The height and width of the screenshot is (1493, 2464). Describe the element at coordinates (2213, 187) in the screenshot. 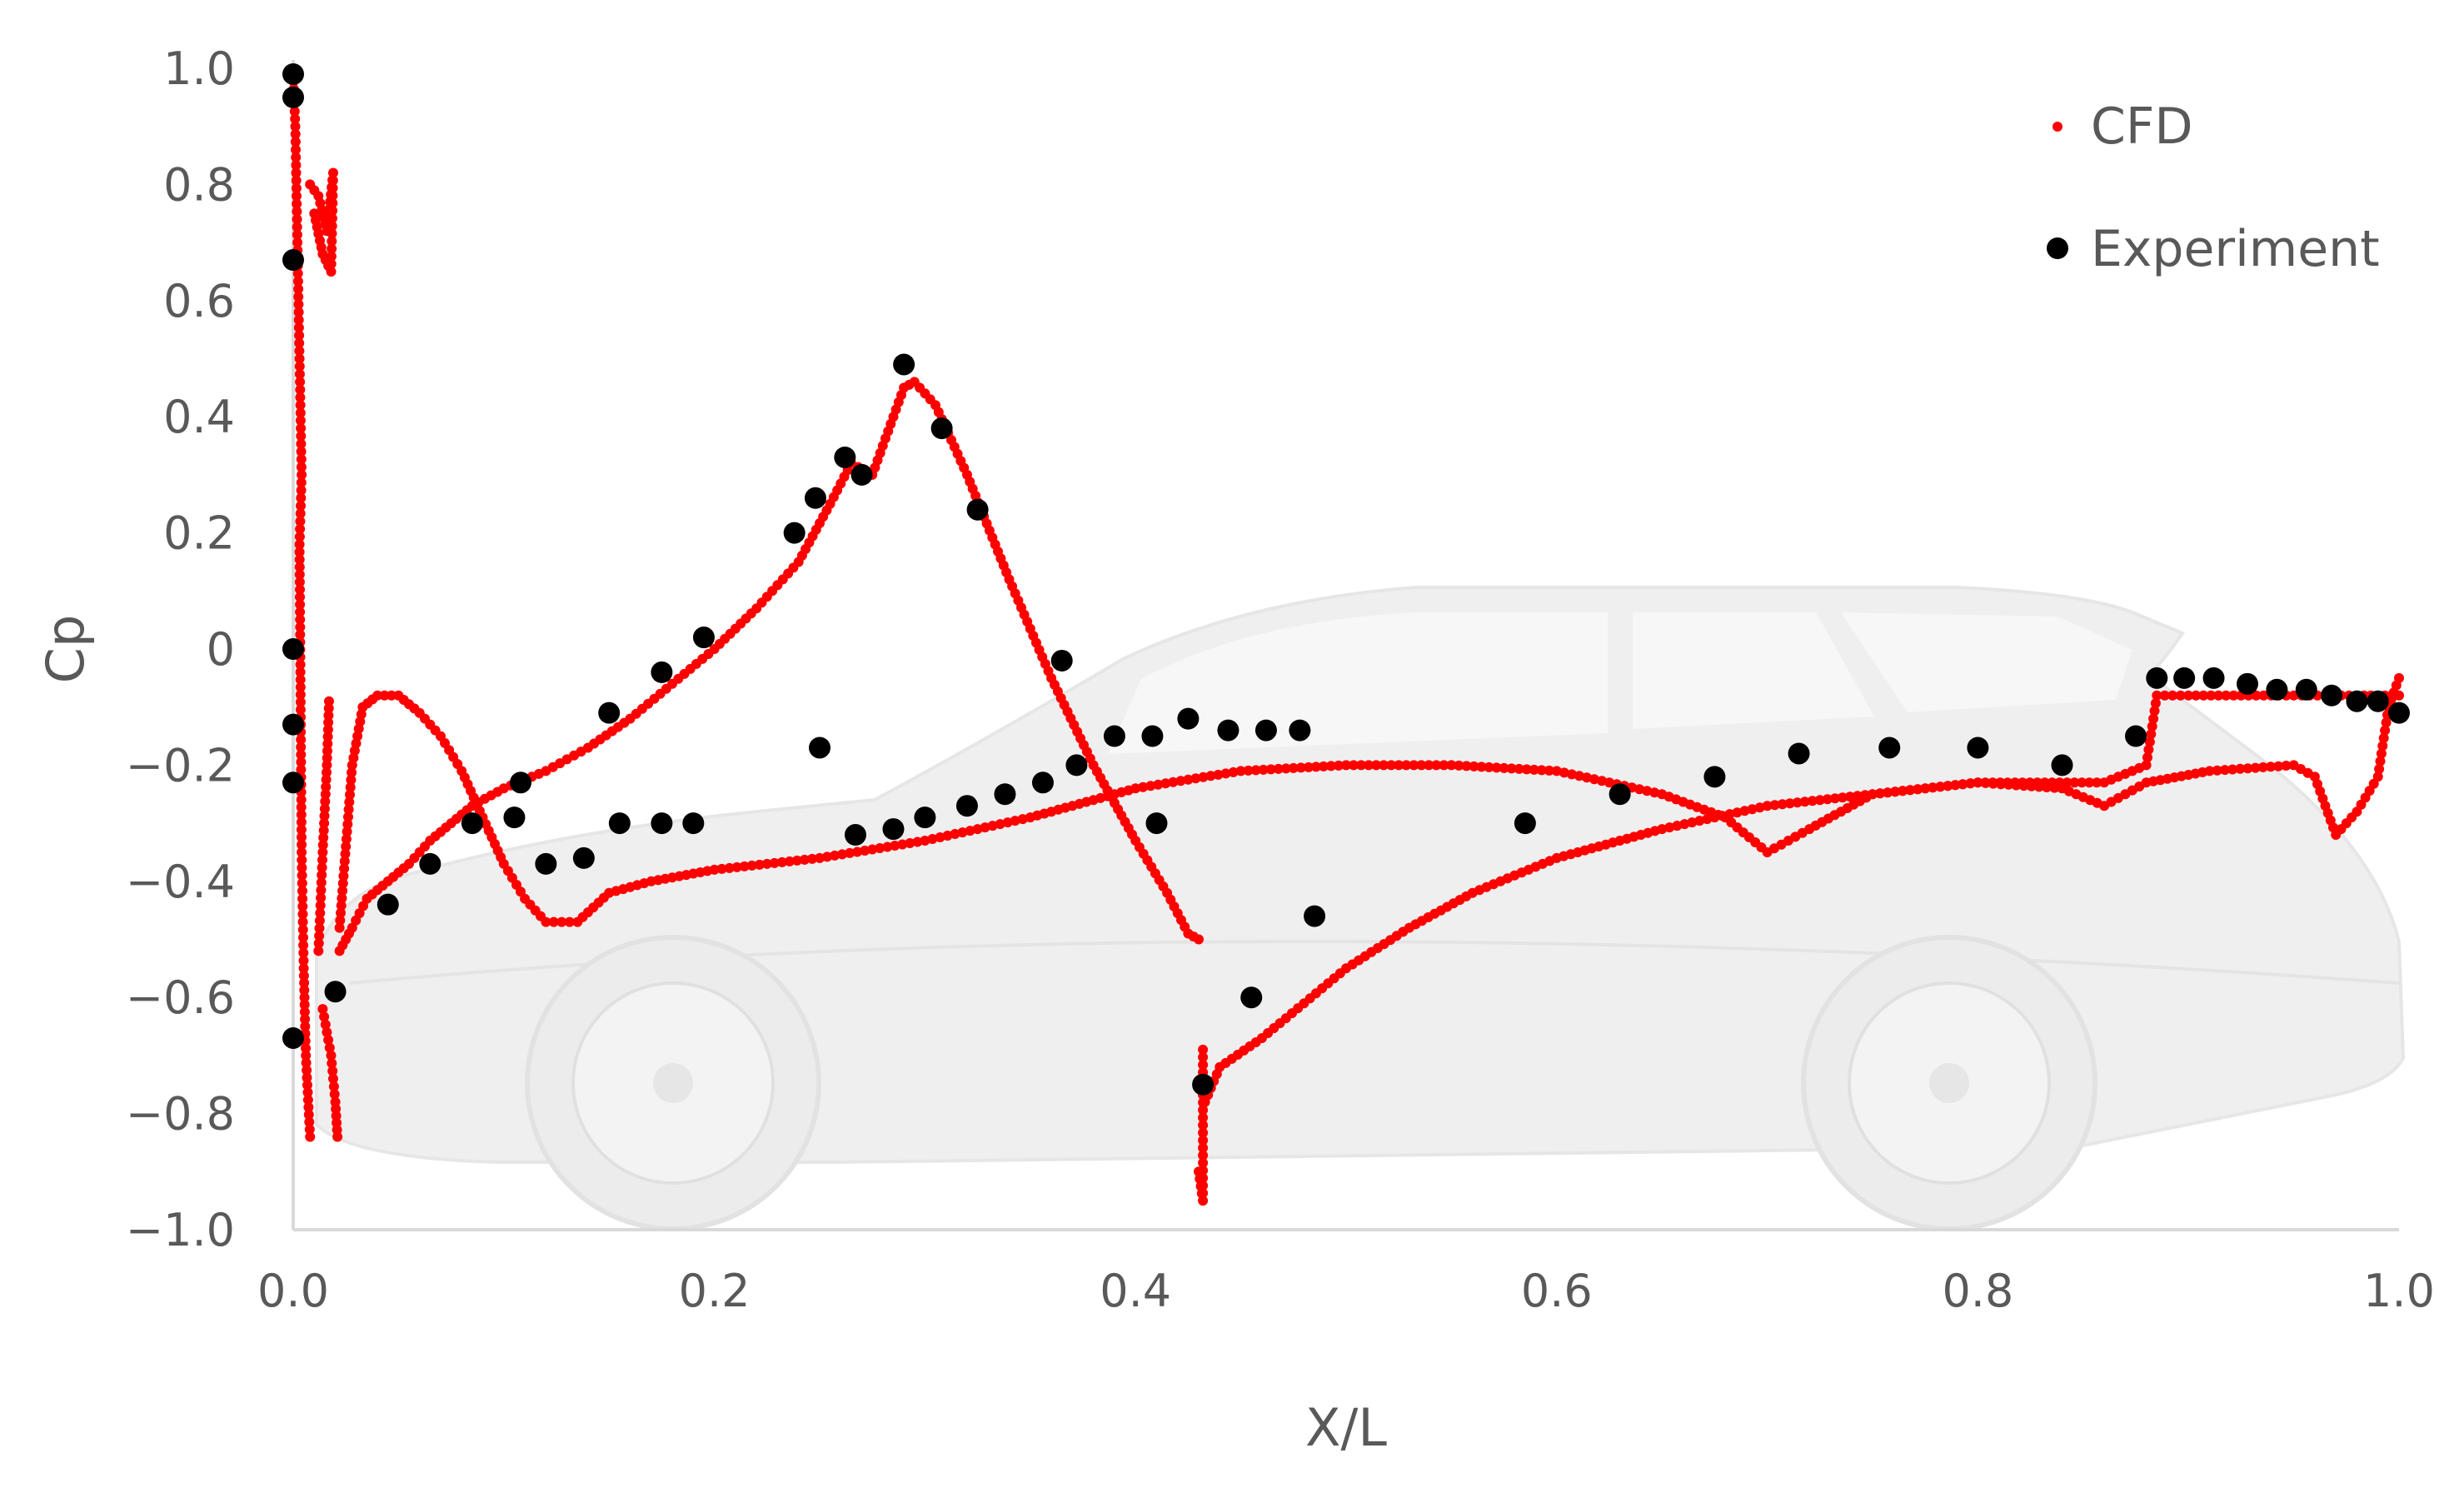

I see `legend: CFD Experiment` at that location.